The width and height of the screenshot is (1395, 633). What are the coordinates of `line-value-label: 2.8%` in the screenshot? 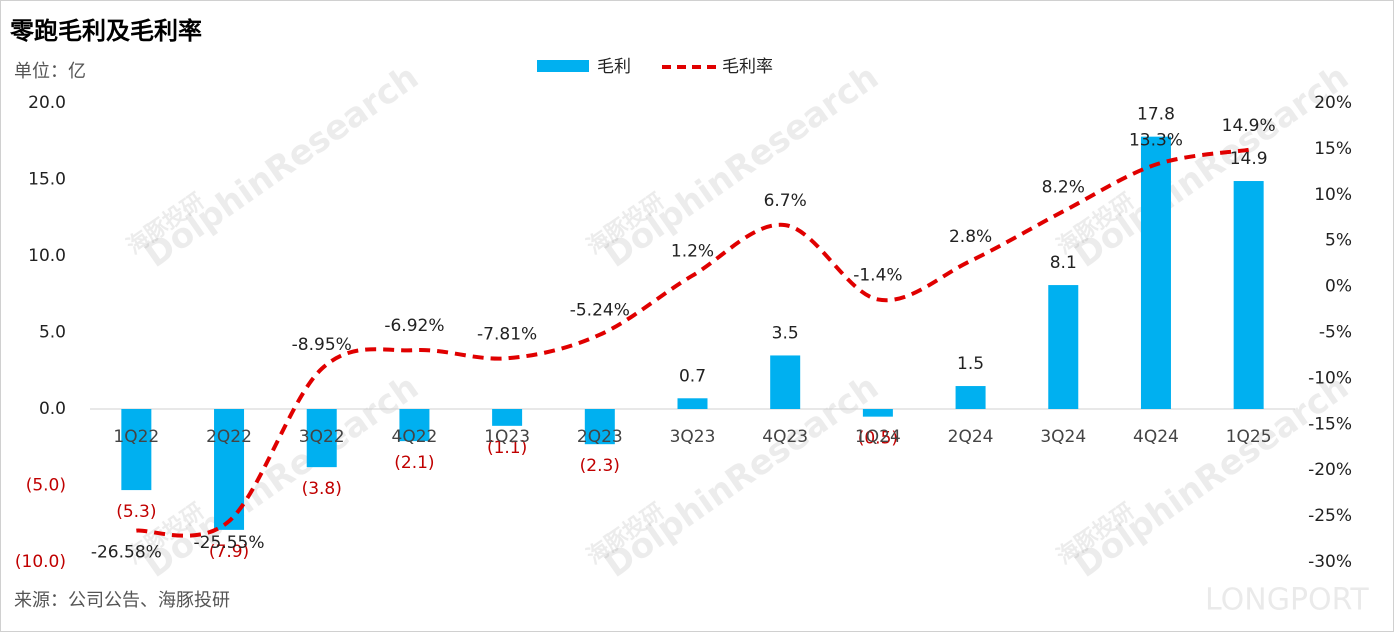 It's located at (970, 237).